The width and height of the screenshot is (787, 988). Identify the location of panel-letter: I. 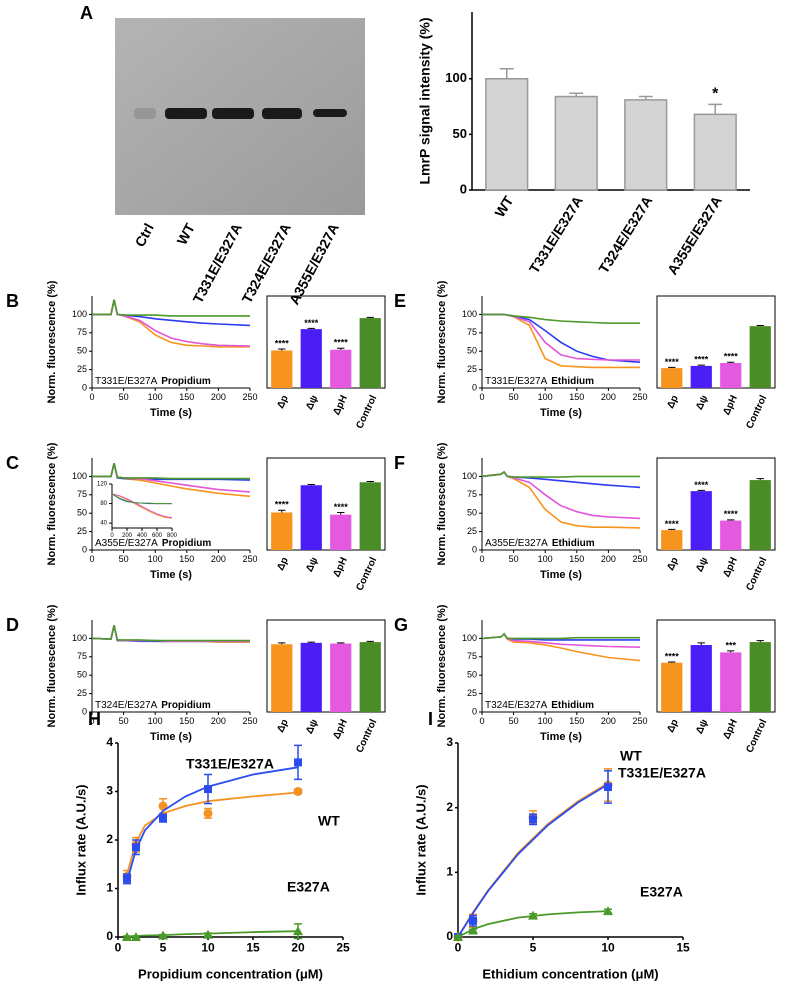
(430, 719).